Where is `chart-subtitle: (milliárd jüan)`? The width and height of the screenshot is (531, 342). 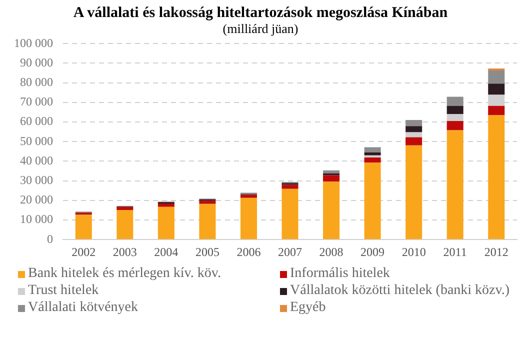
chart-subtitle: (milliárd jüan) is located at coordinates (260, 28).